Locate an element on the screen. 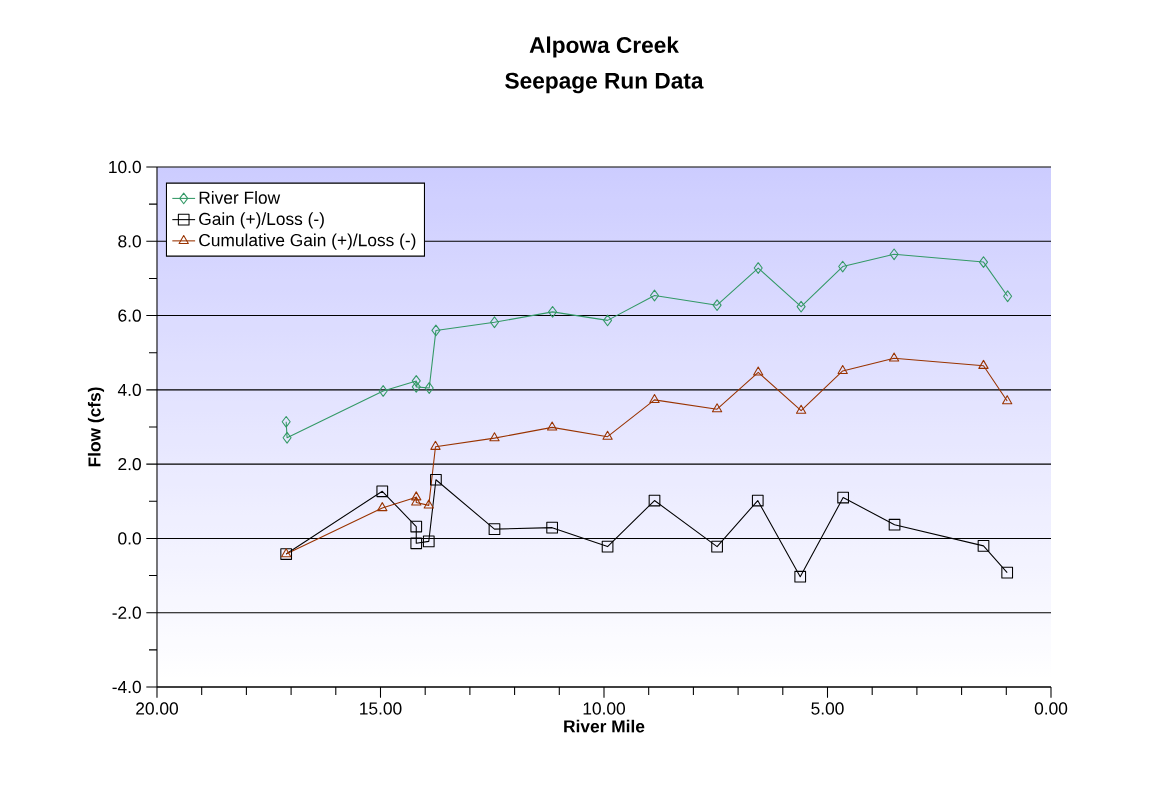 The width and height of the screenshot is (1157, 790). chart-title: Alpowa Creek is located at coordinates (604, 47).